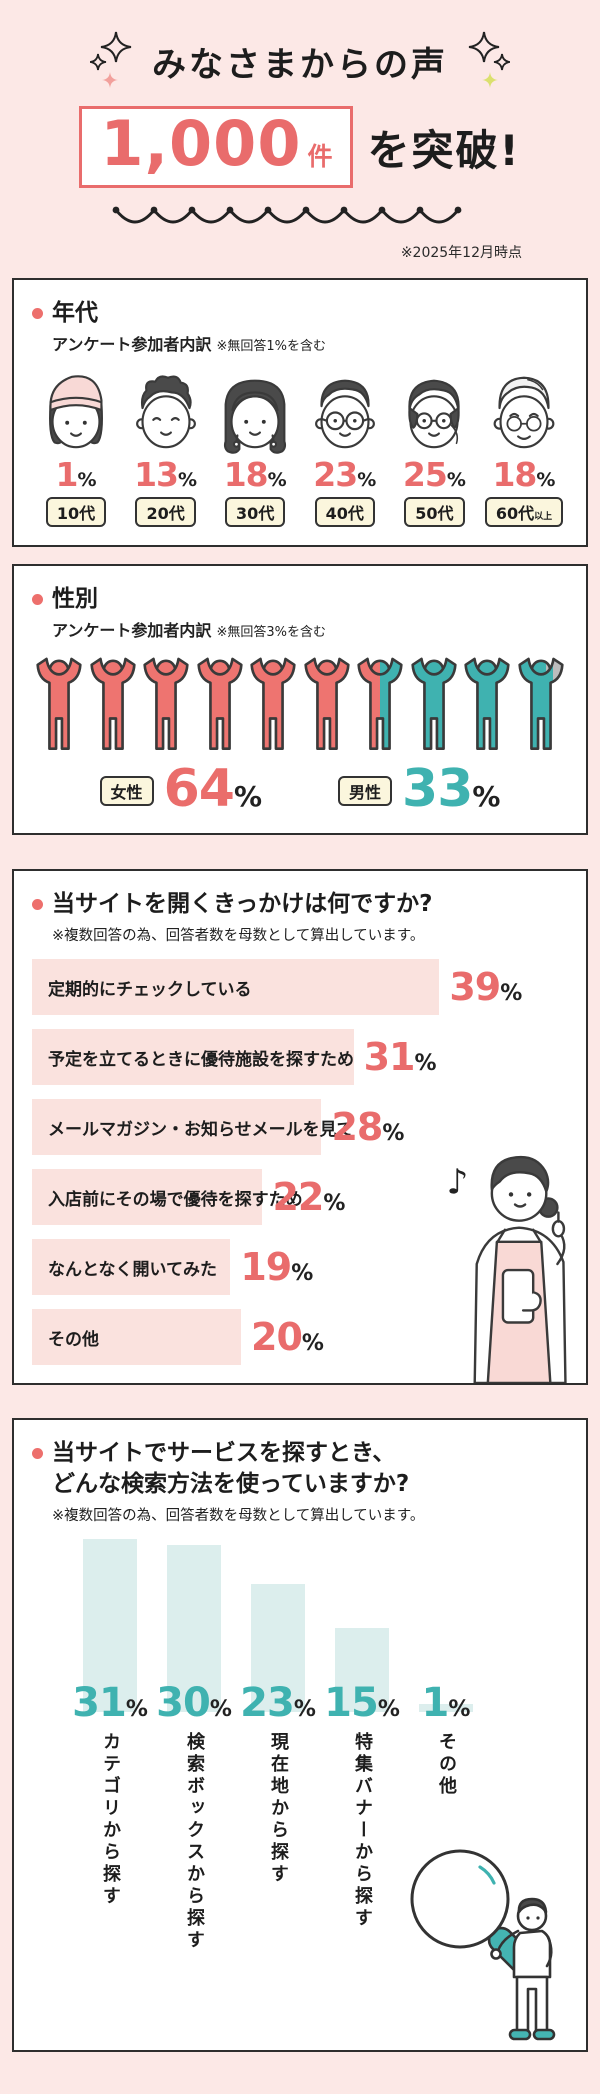  Describe the element at coordinates (201, 143) in the screenshot. I see `count-number: 1,000` at that location.